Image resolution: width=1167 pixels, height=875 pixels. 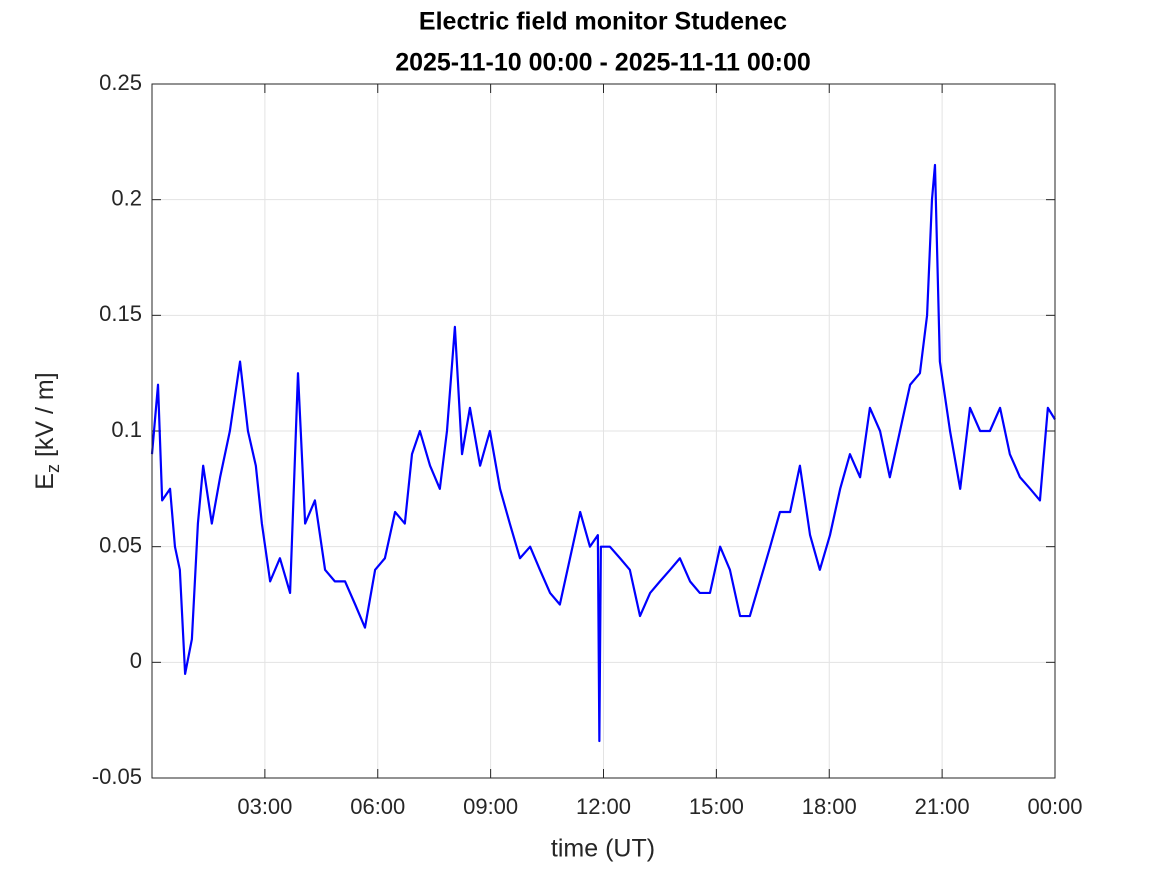 What do you see at coordinates (377, 806) in the screenshot?
I see `x-tick-label: 06:00` at bounding box center [377, 806].